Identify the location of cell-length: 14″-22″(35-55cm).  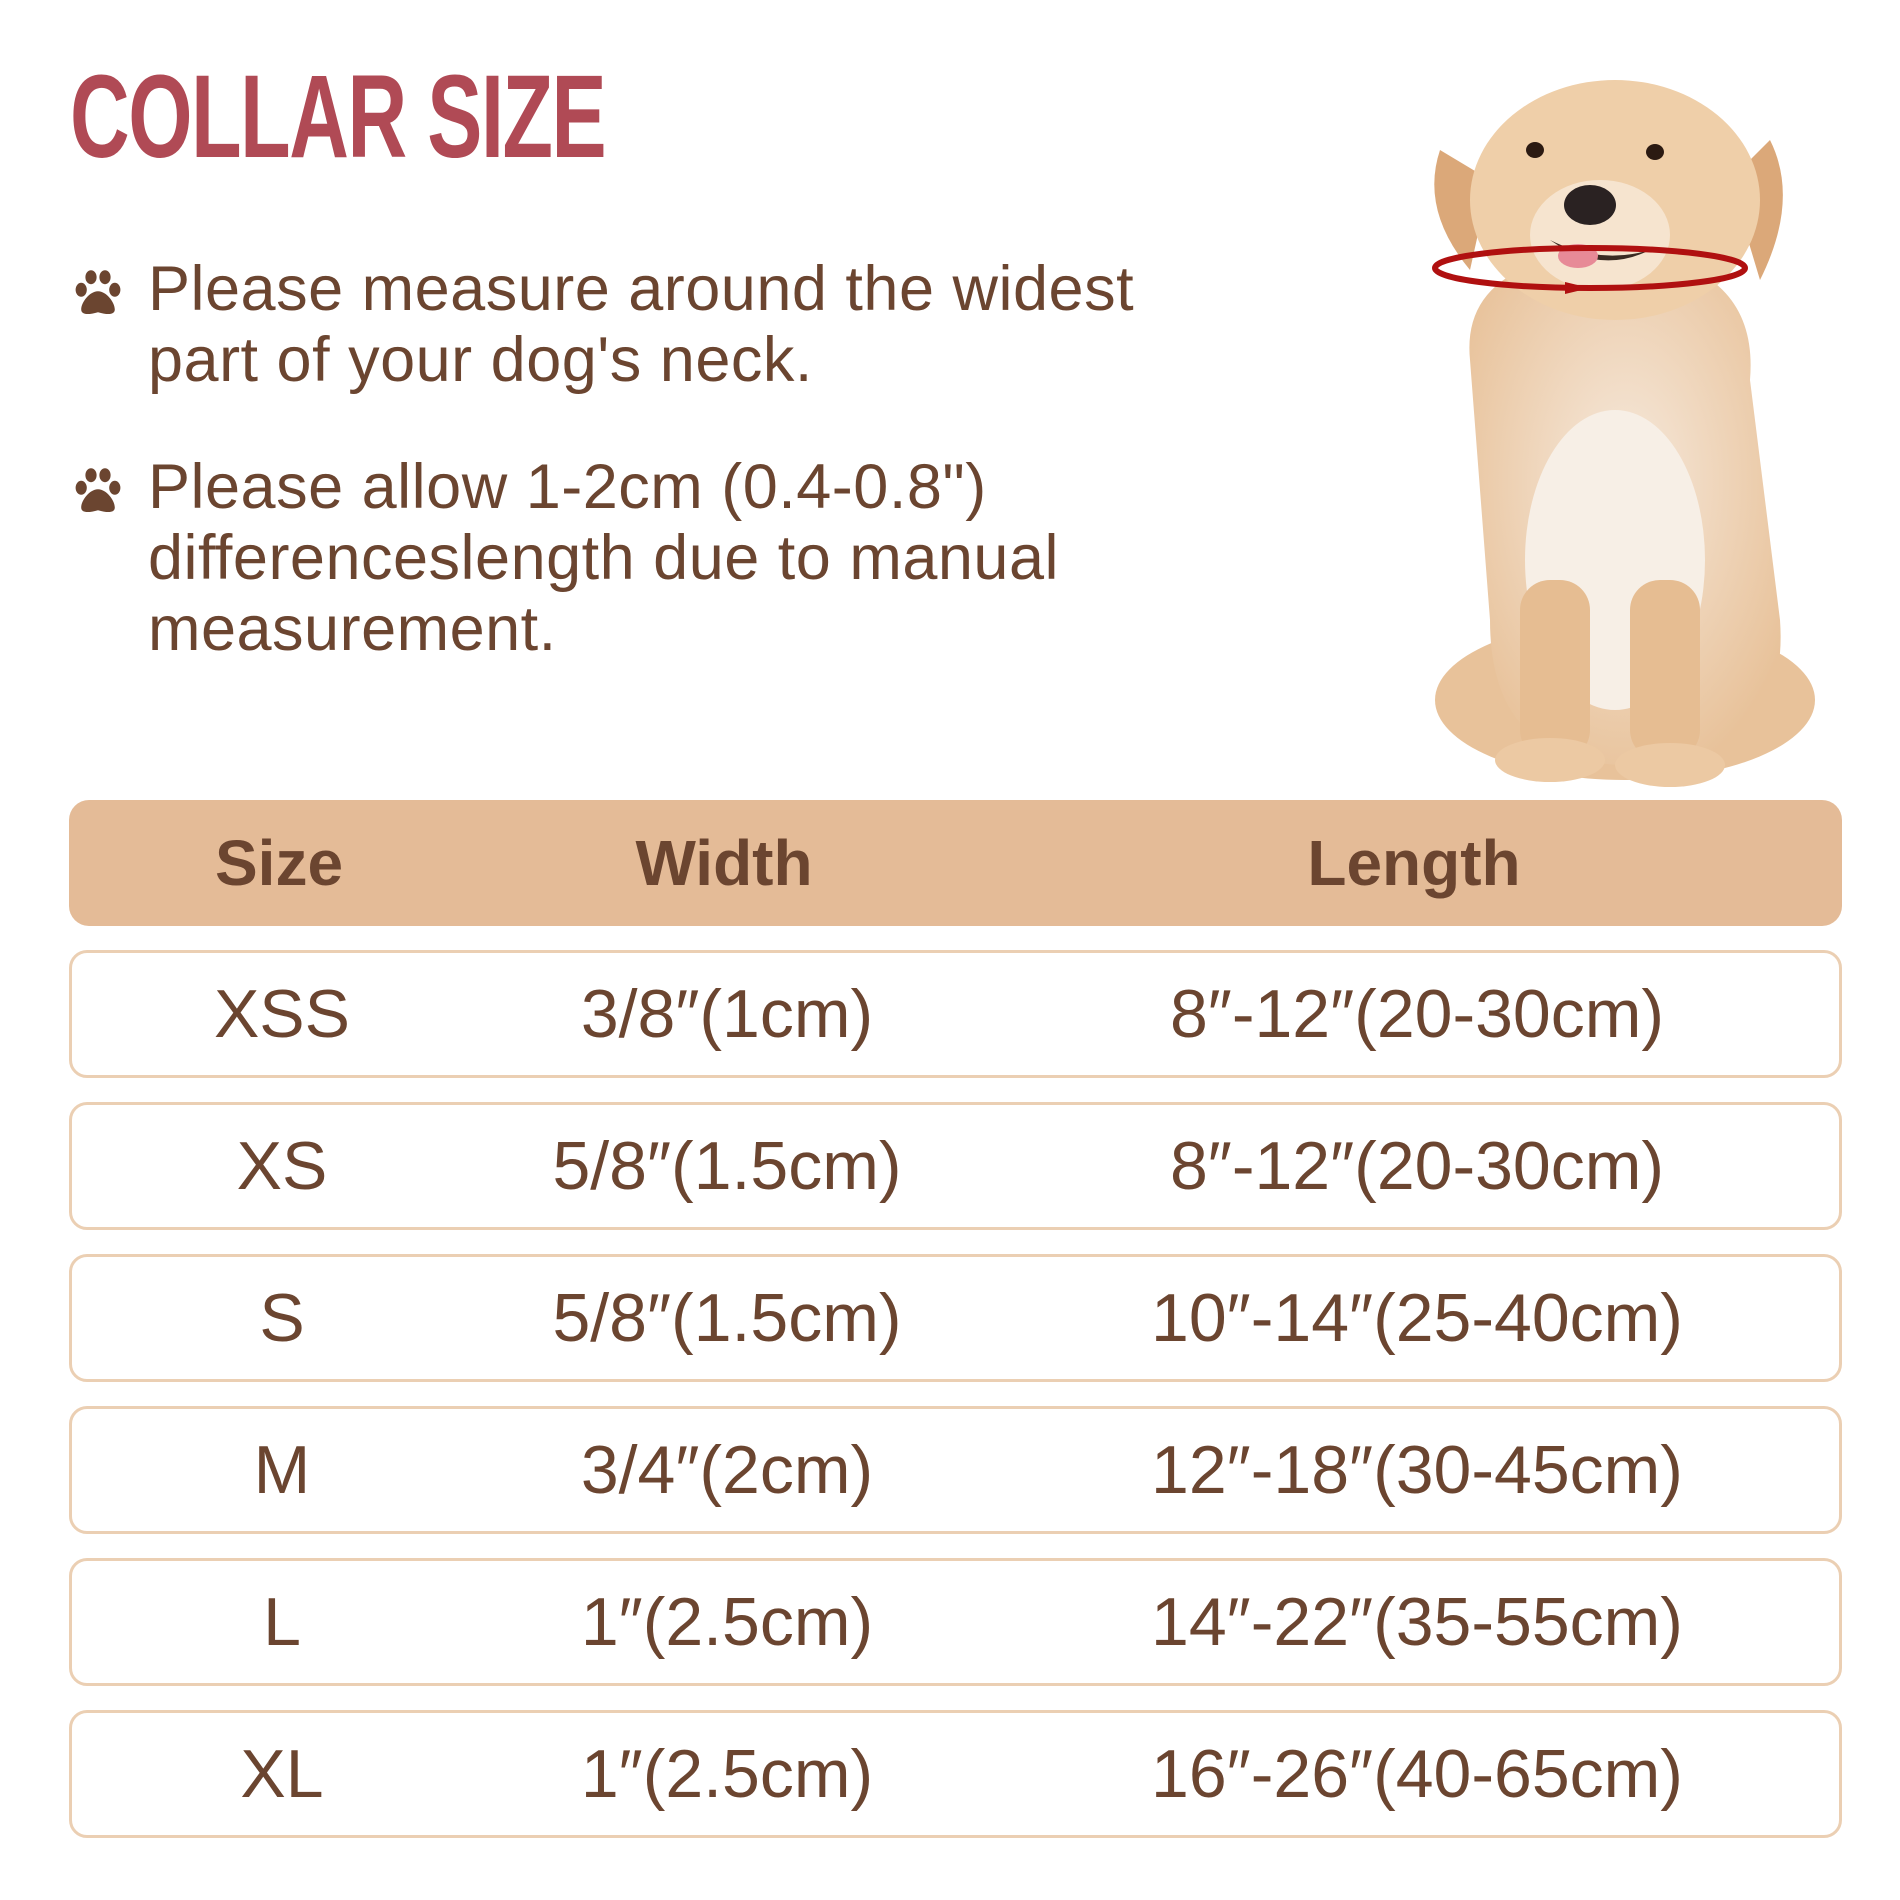
(1417, 1622).